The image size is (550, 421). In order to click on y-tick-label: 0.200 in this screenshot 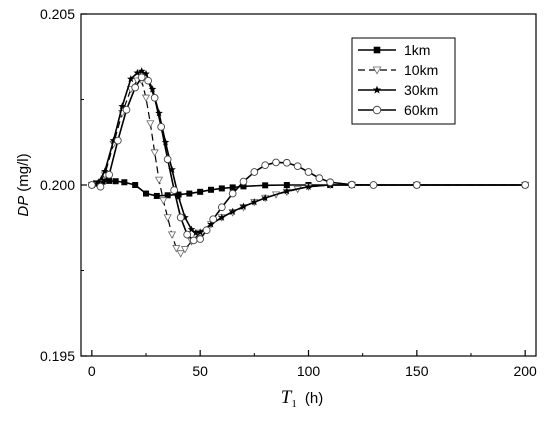, I will do `click(57, 185)`.